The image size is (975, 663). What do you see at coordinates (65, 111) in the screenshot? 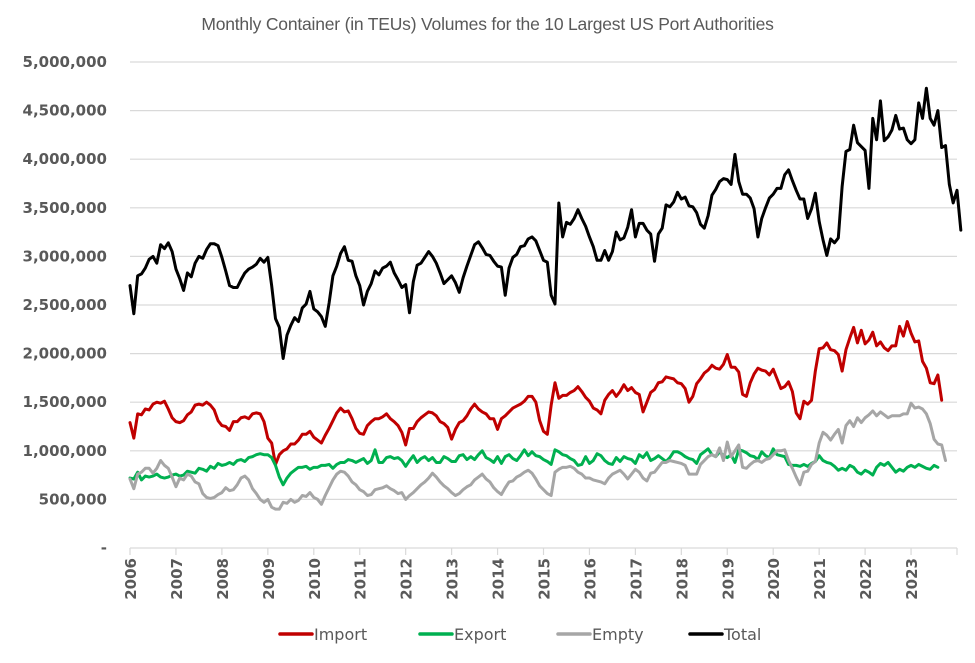
I see `y-tick-label: 4,500,000` at bounding box center [65, 111].